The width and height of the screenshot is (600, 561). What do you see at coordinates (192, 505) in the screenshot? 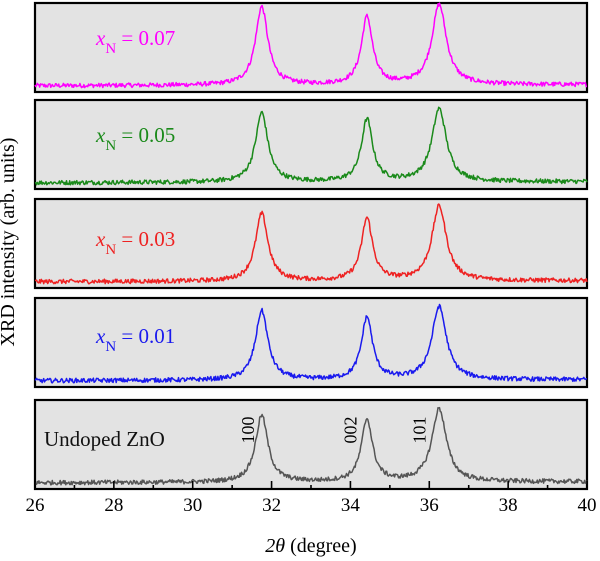
I see `x-tick-label: 30` at bounding box center [192, 505].